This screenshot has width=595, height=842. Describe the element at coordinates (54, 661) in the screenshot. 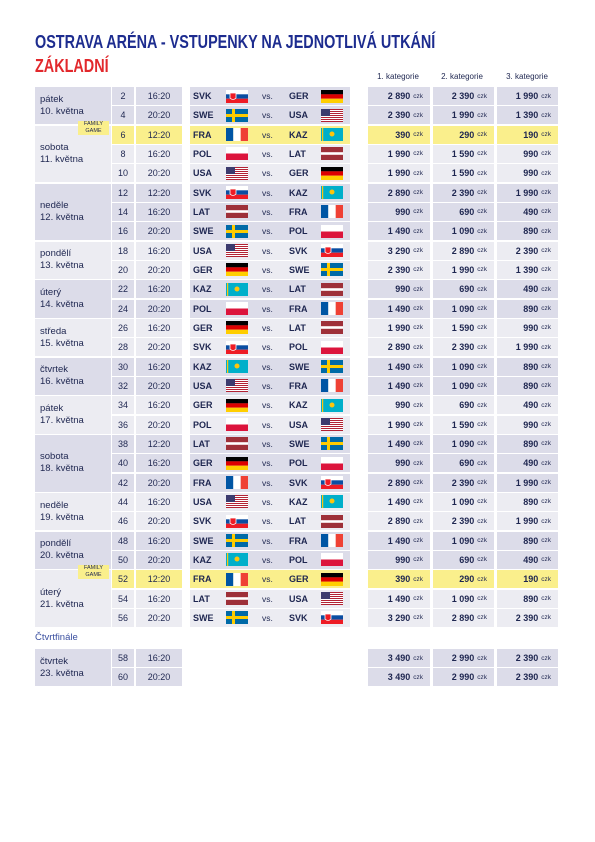

I see `day: čtvrtek` at that location.